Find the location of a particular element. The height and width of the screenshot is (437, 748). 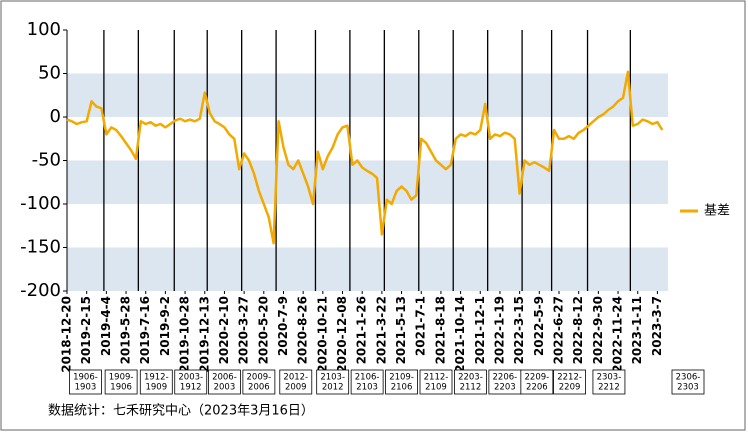

contract-label: 2212- is located at coordinates (569, 378).